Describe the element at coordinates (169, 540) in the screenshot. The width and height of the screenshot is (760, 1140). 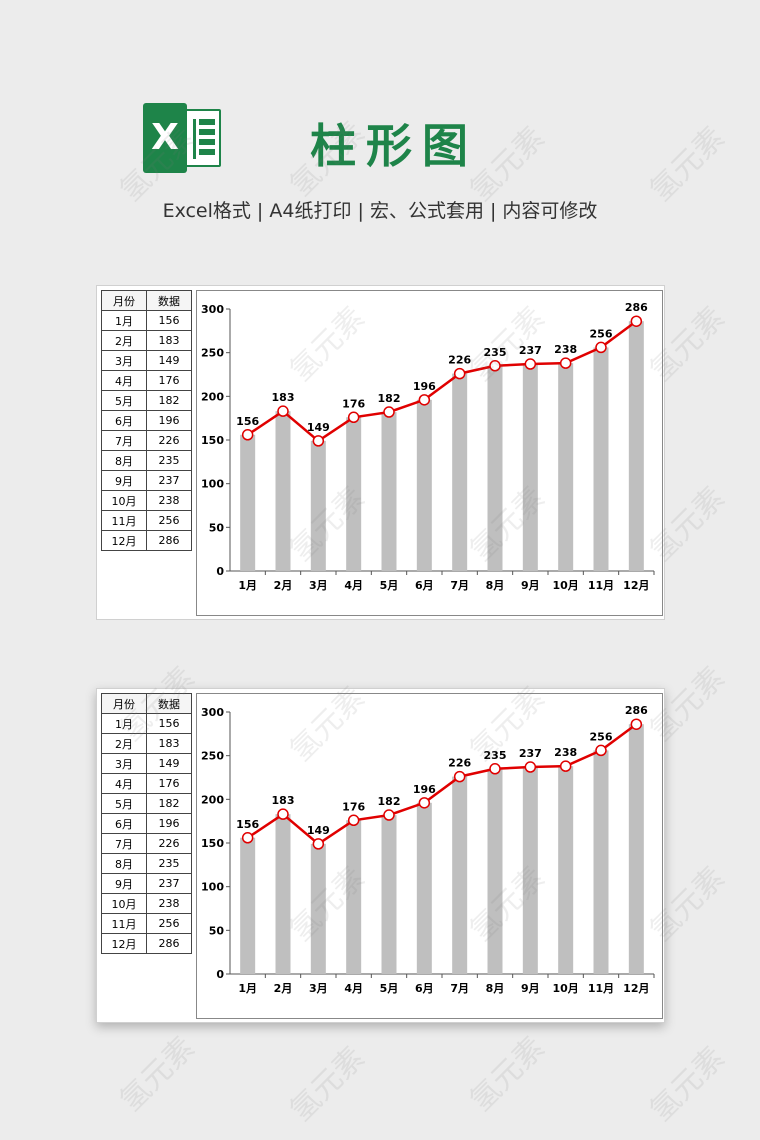
I see `table-cell: 286` at that location.